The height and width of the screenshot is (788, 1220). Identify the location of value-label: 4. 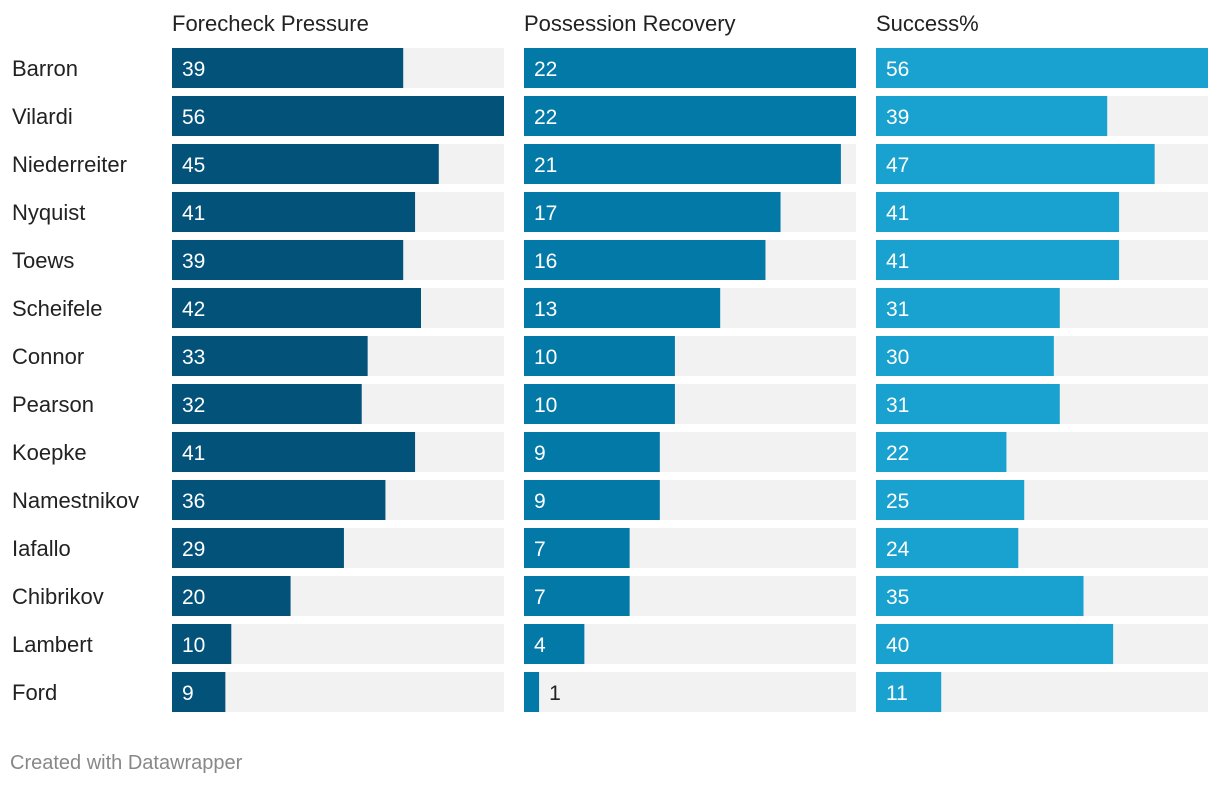
(540, 645).